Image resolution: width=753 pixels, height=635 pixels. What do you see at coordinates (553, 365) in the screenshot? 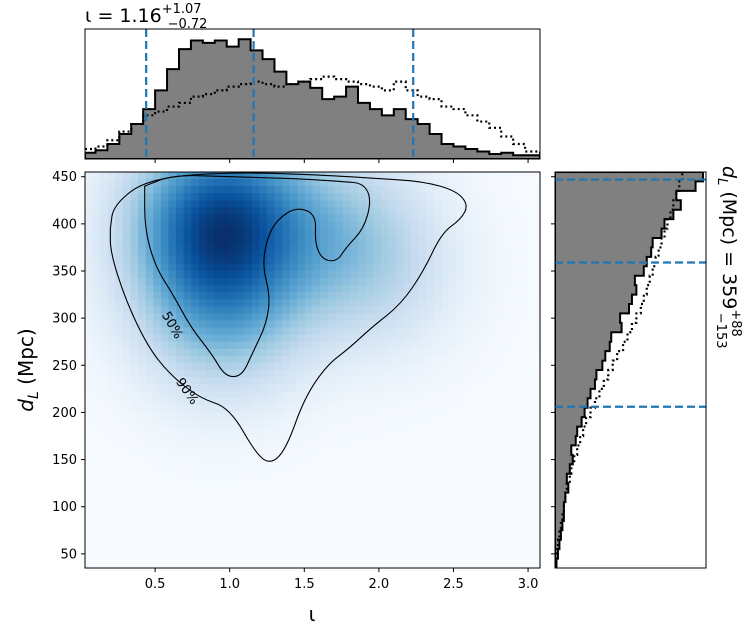
I see `right-marginal-ticks` at bounding box center [553, 365].